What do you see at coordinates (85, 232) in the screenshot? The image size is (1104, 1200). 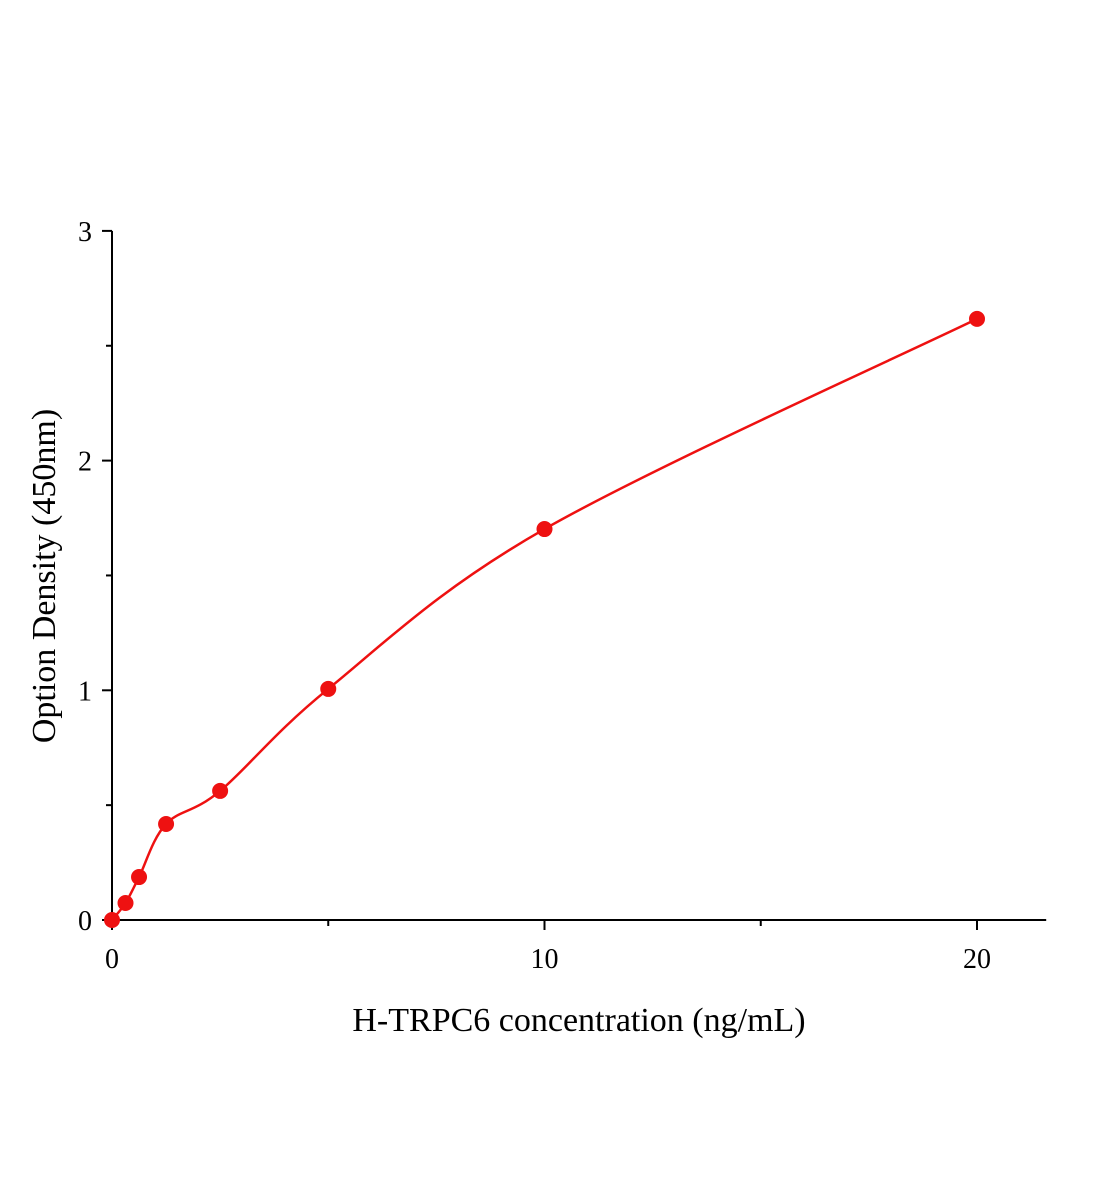 I see `y-tick-label: 3` at bounding box center [85, 232].